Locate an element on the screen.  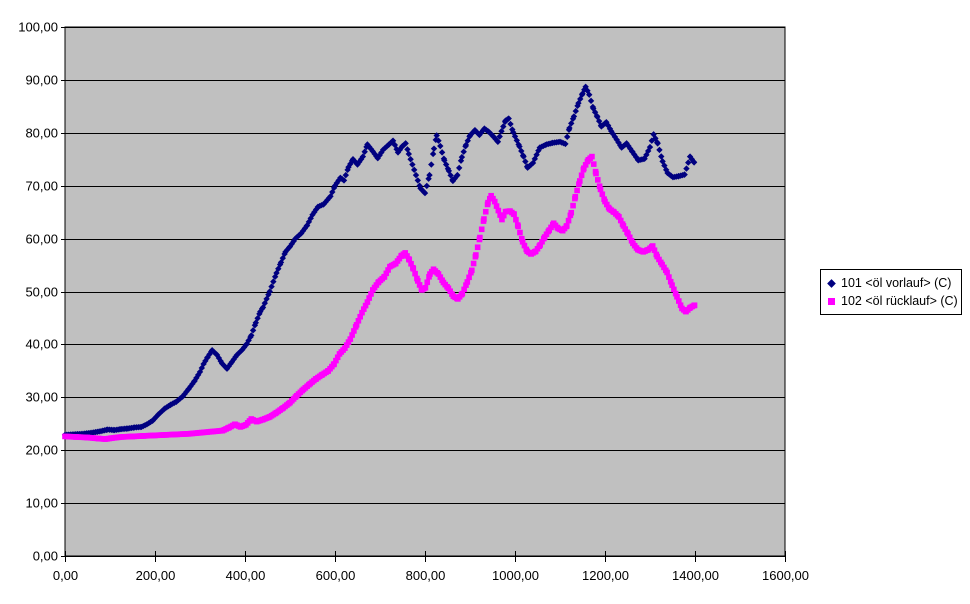
y-tick-label: 90,00 is located at coordinates (41, 80).